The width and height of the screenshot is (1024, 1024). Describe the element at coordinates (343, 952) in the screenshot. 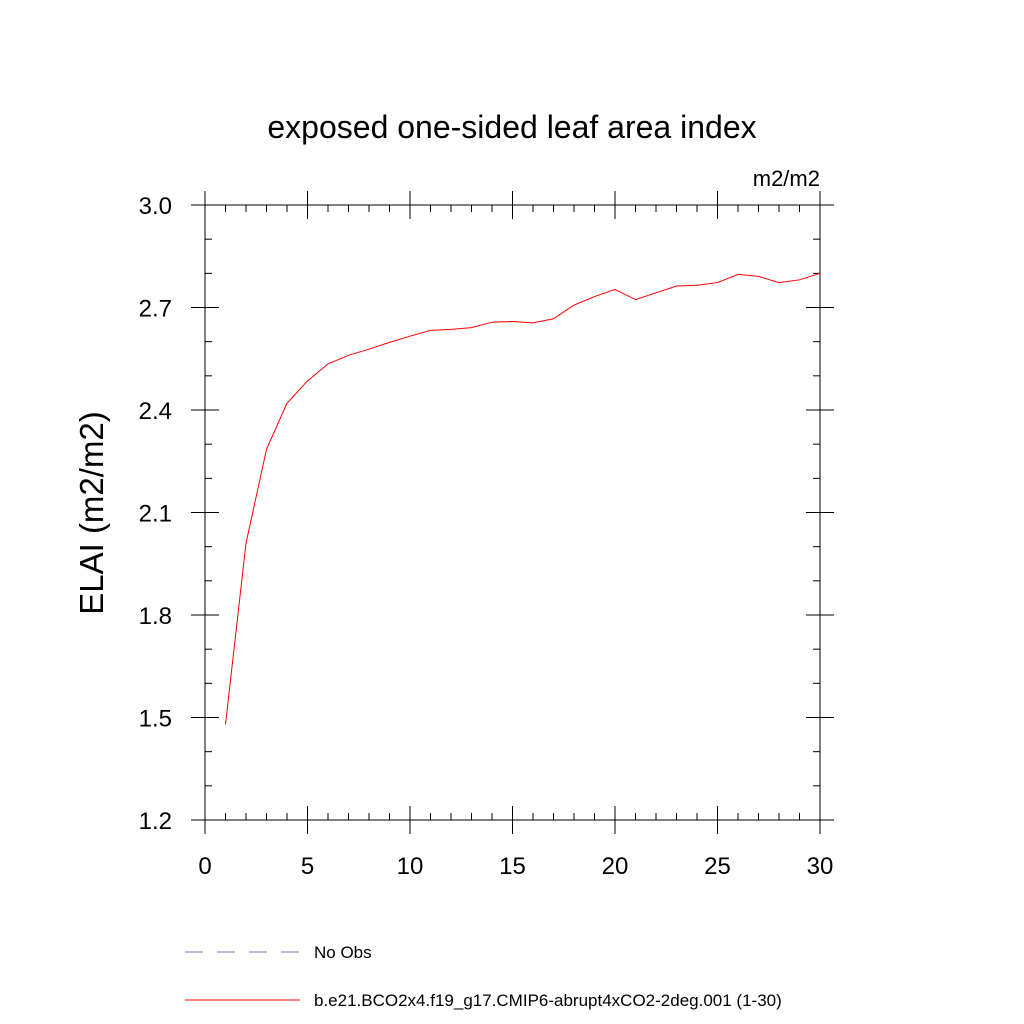

I see `legend-label-0: No Obs` at that location.